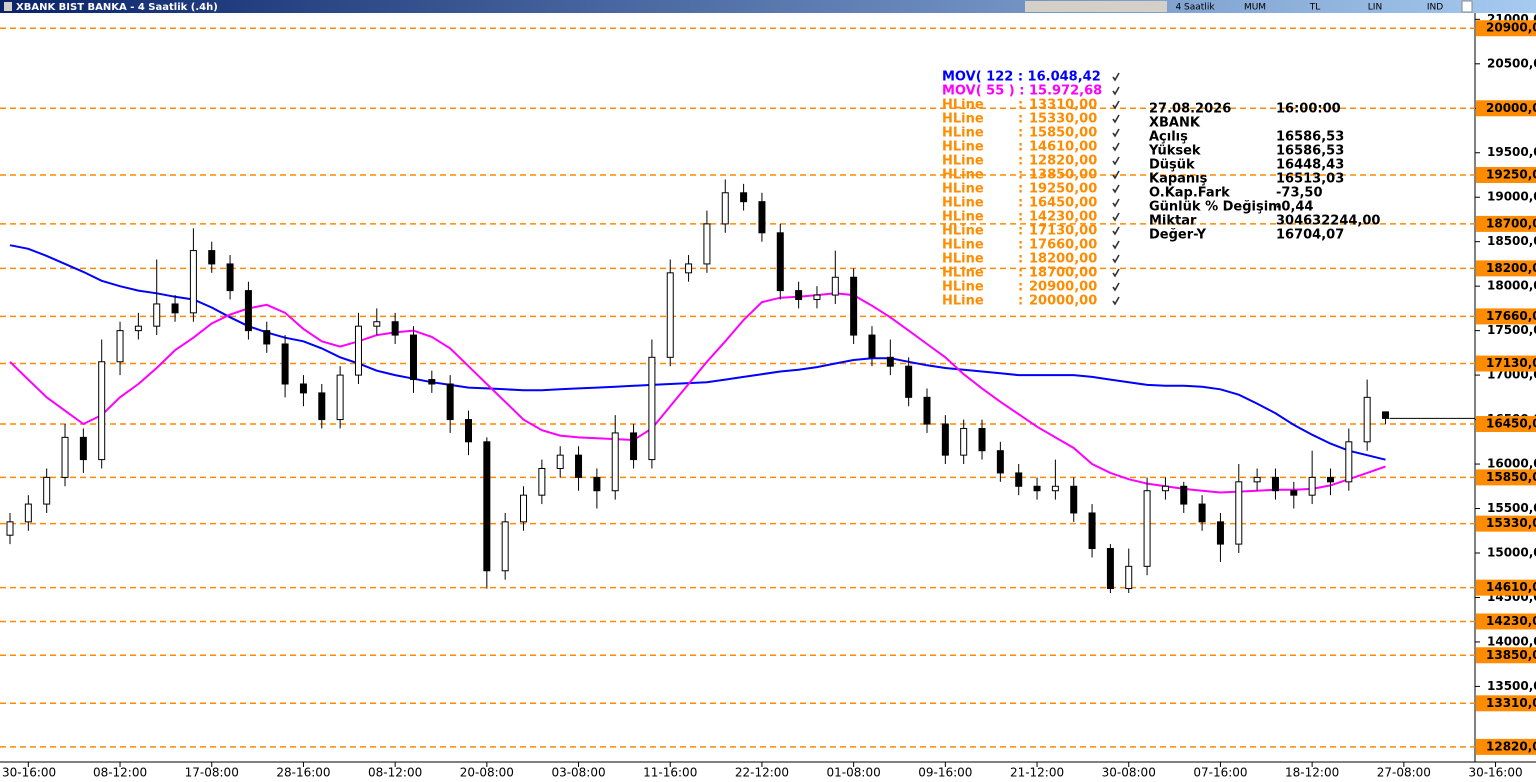 The width and height of the screenshot is (1536, 782). What do you see at coordinates (1467, 6) in the screenshot?
I see `menu-button` at bounding box center [1467, 6].